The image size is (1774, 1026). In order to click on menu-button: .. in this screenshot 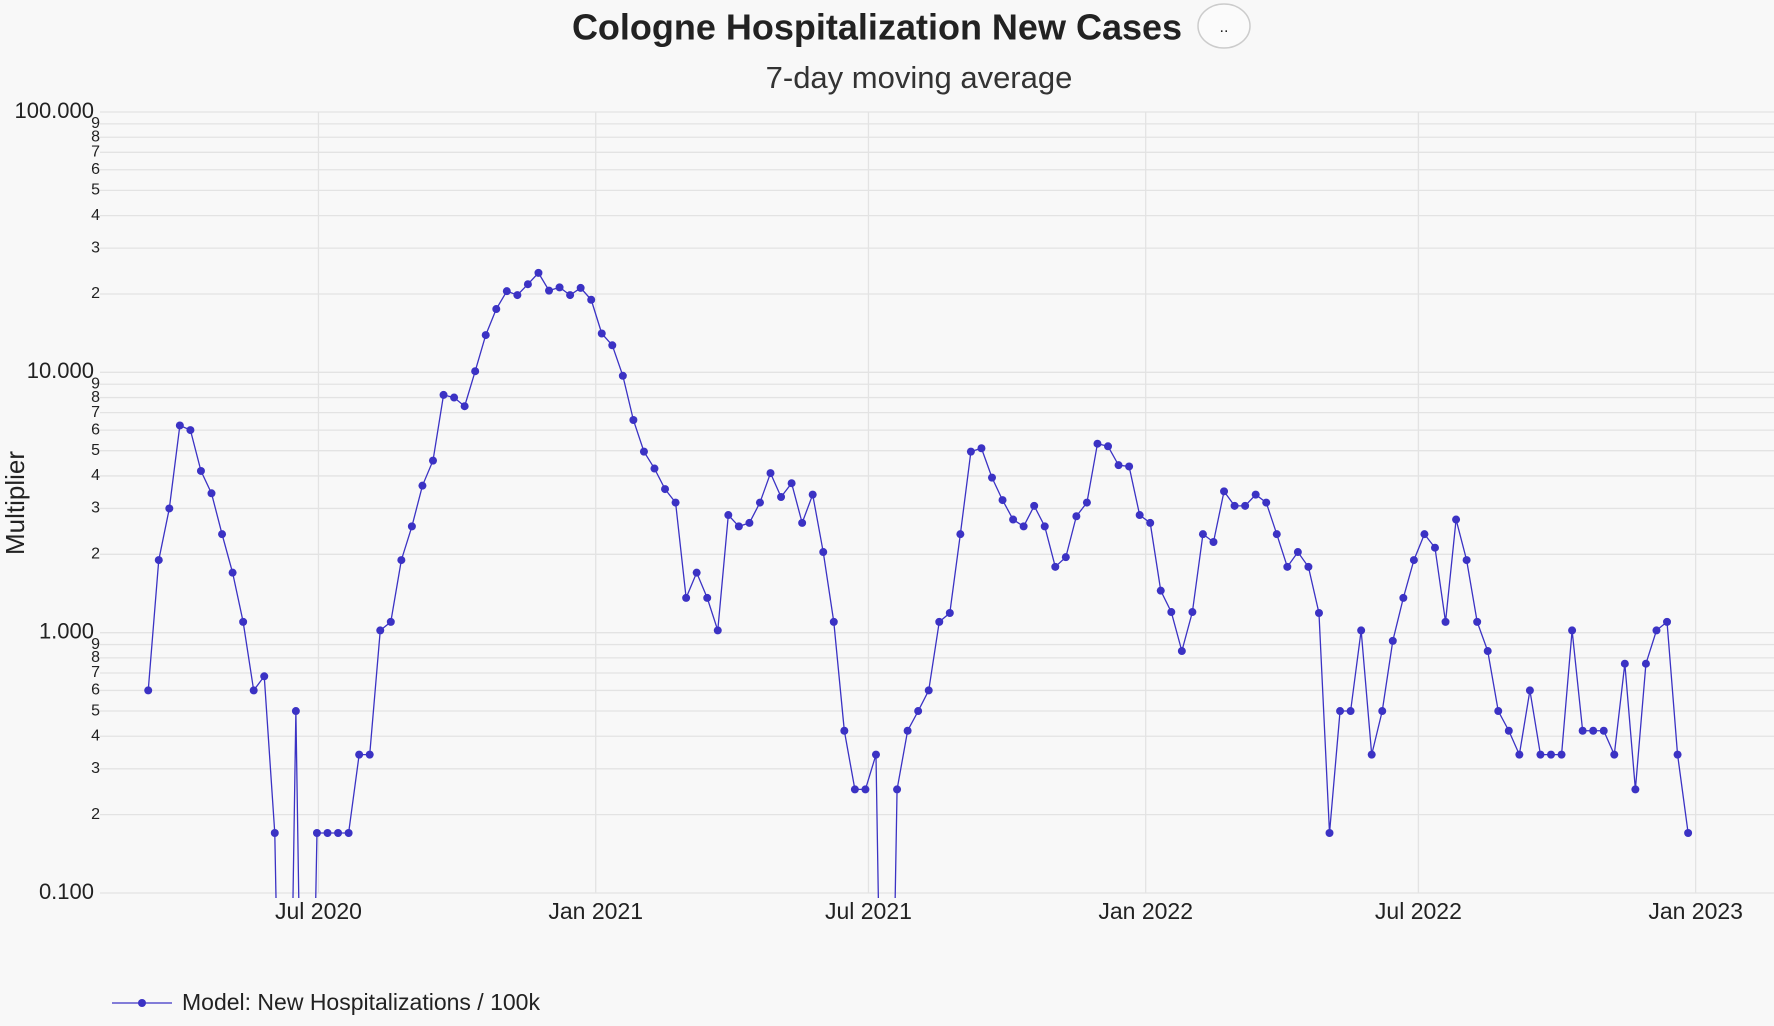, I will do `click(1224, 26)`.